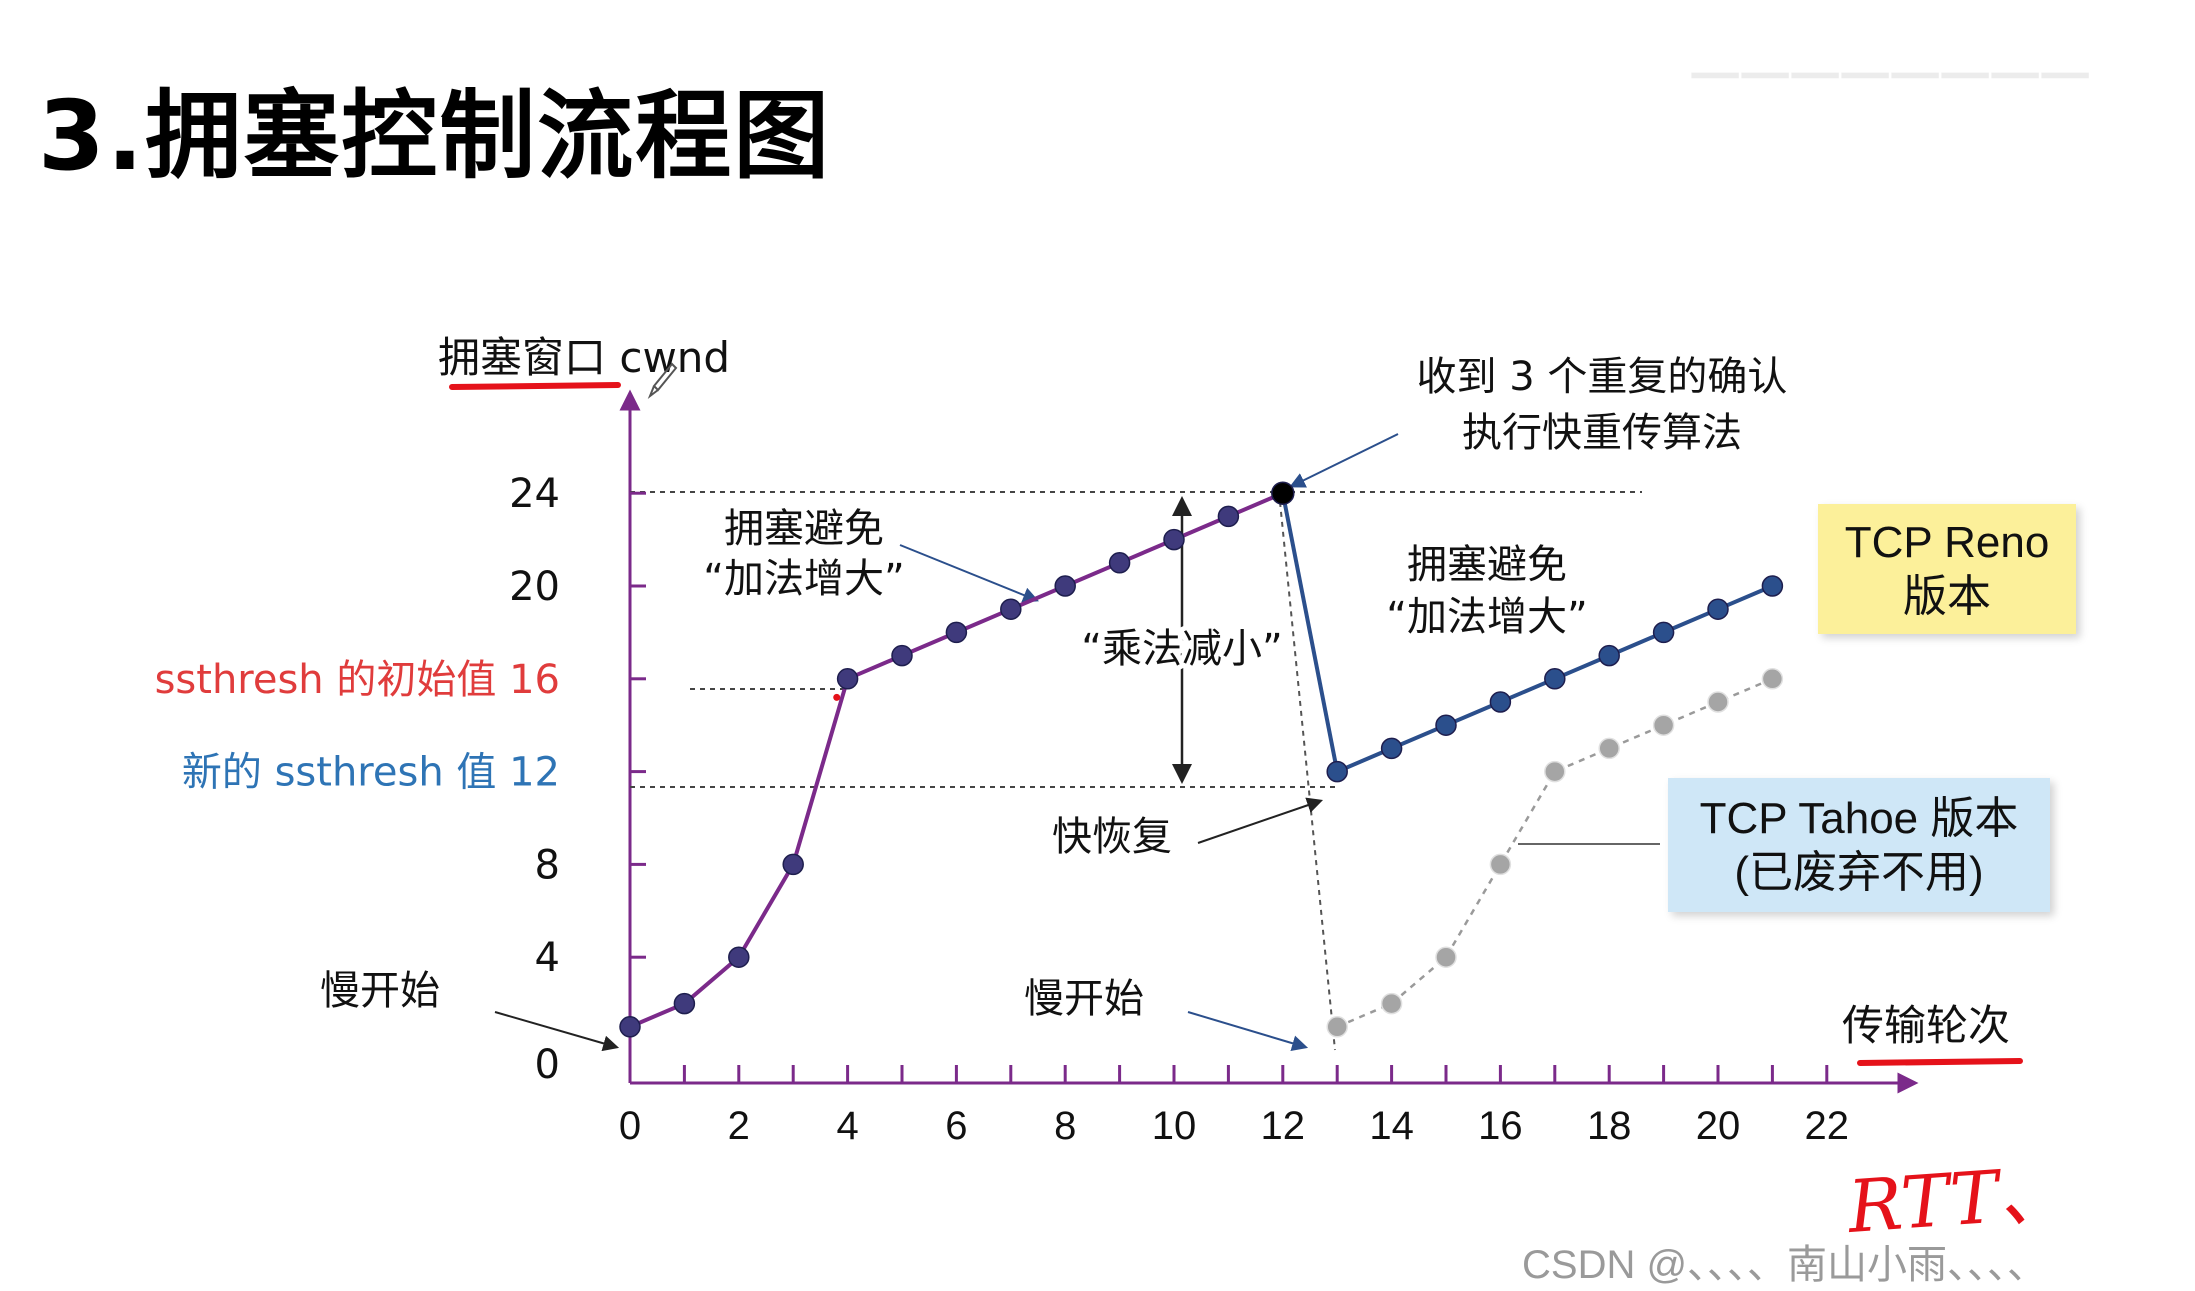 The width and height of the screenshot is (2195, 1291). Describe the element at coordinates (534, 587) in the screenshot. I see `y-tick-label: 20` at that location.